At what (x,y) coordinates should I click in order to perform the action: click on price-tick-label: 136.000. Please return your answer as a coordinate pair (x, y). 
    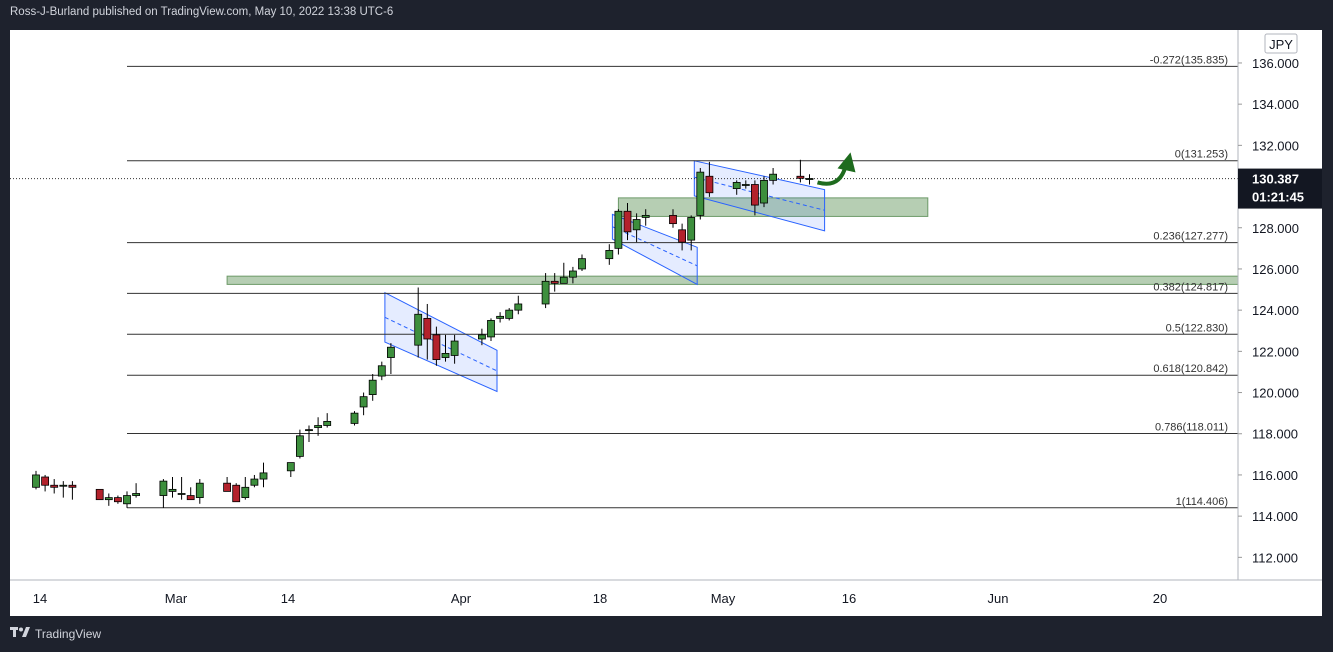
    Looking at the image, I should click on (1275, 63).